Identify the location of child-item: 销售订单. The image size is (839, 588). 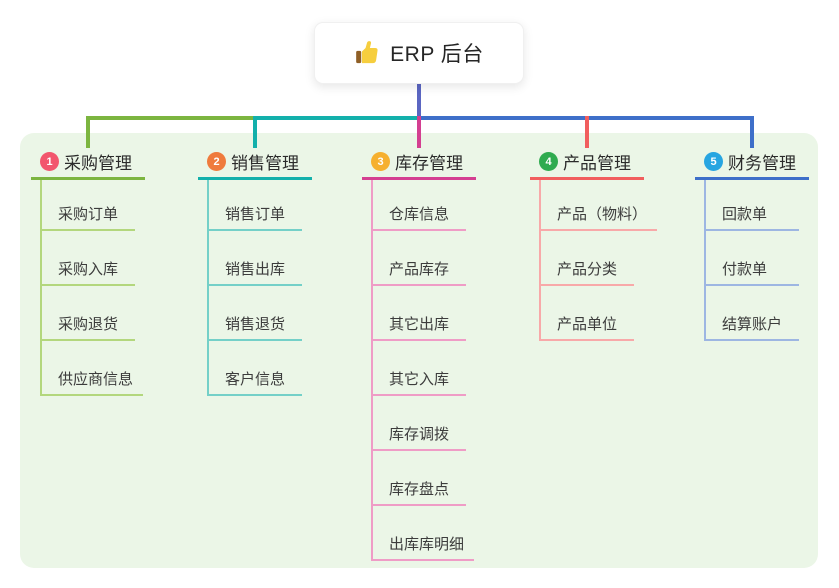
(254, 216).